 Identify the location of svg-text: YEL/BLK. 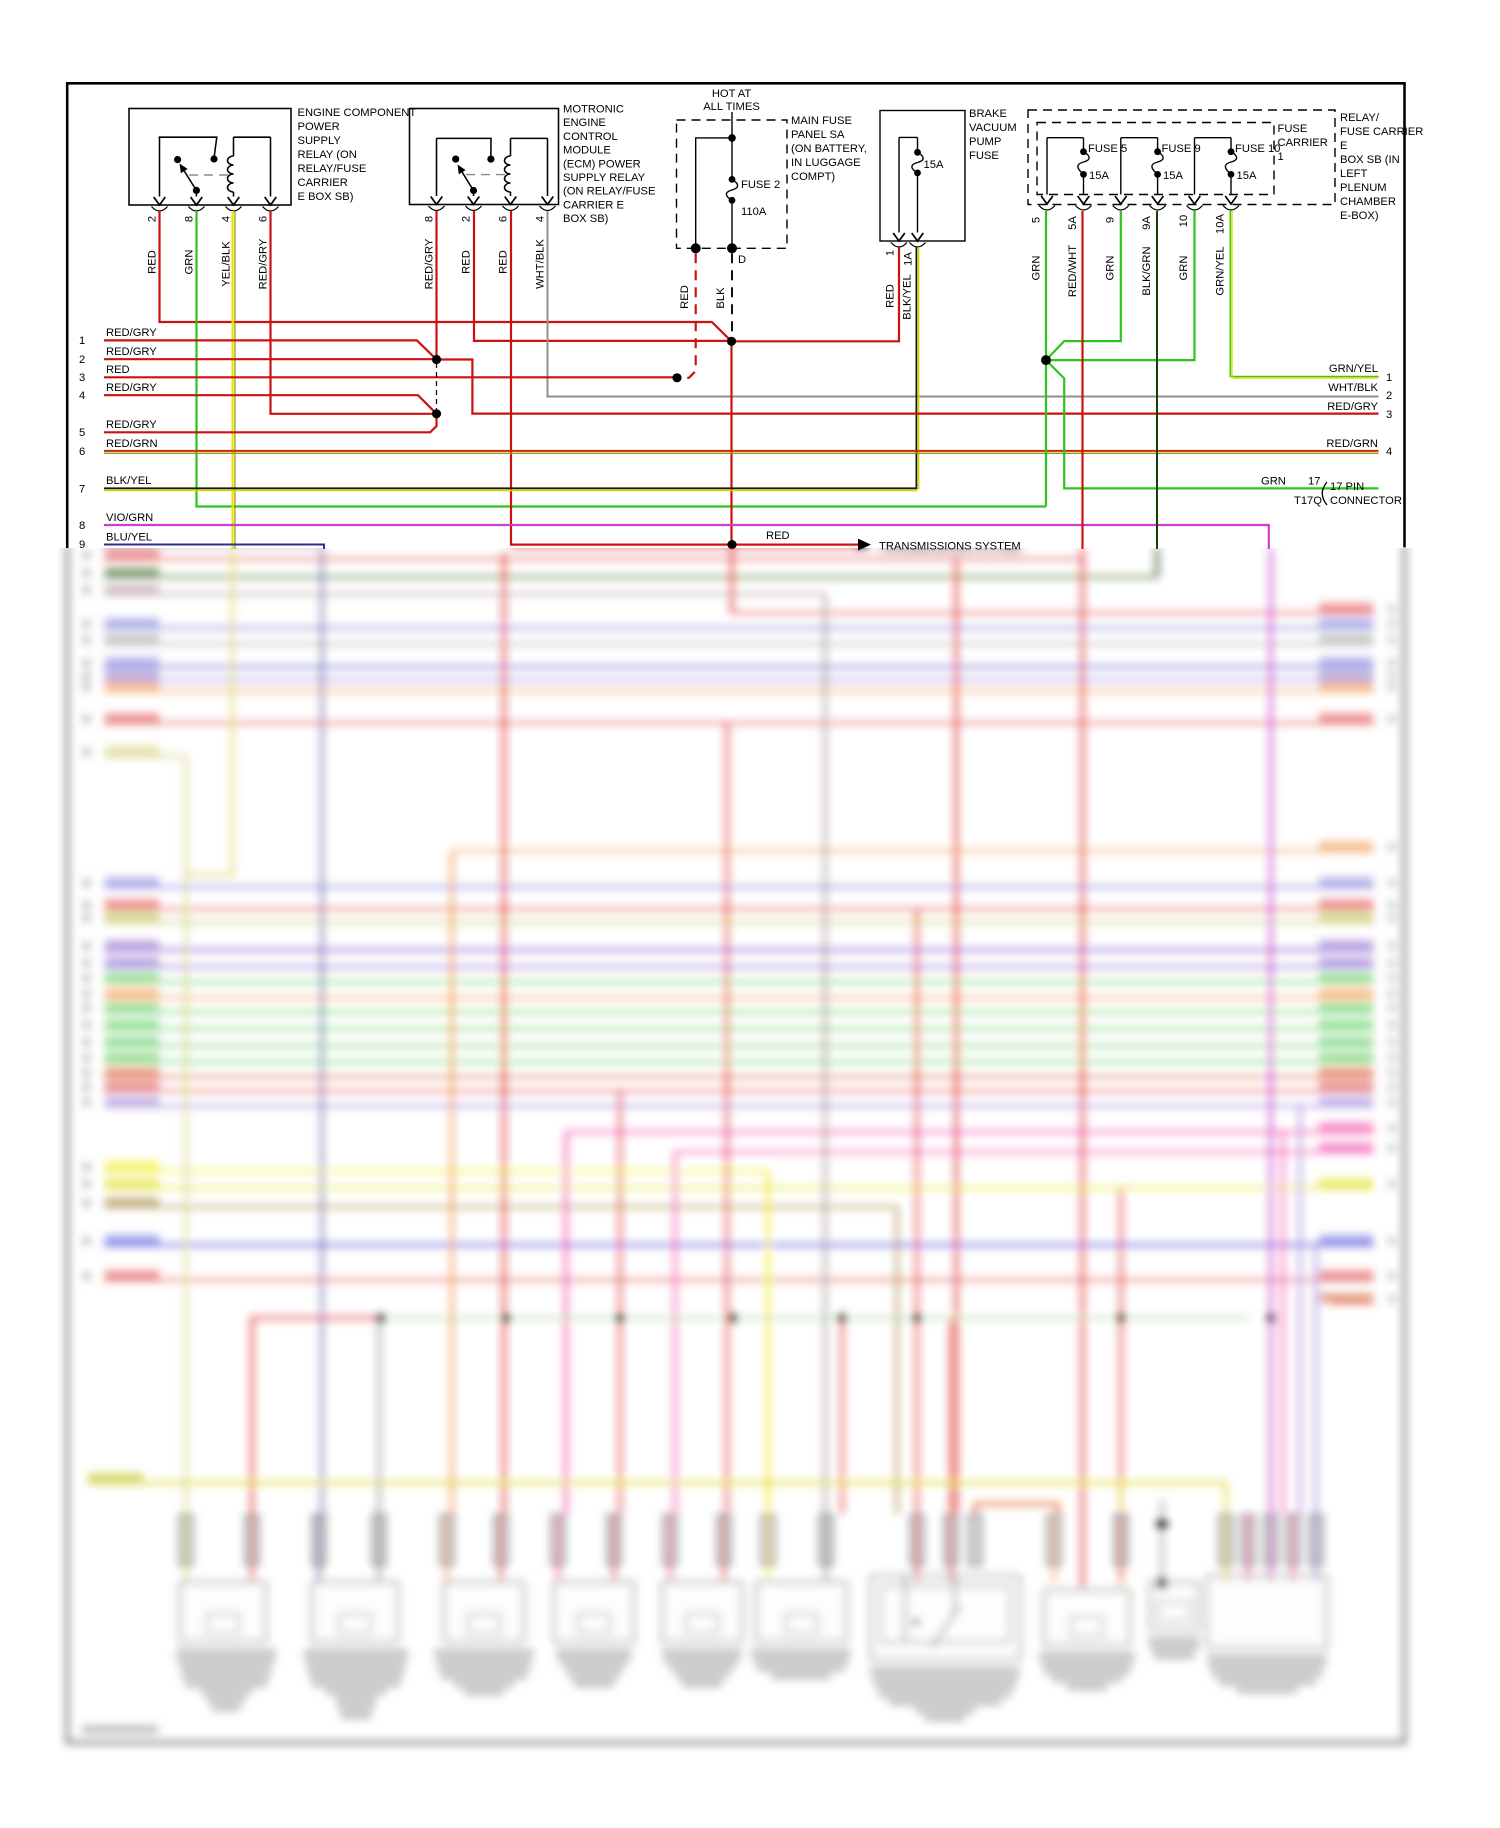
(227, 264).